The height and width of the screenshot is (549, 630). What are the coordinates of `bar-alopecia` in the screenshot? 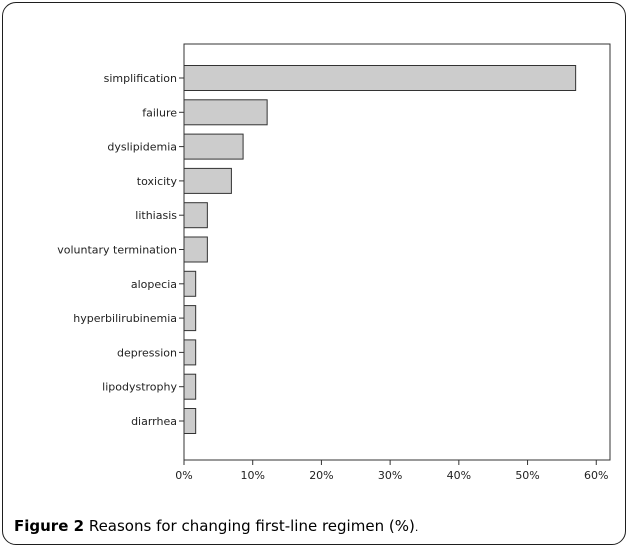 It's located at (190, 283).